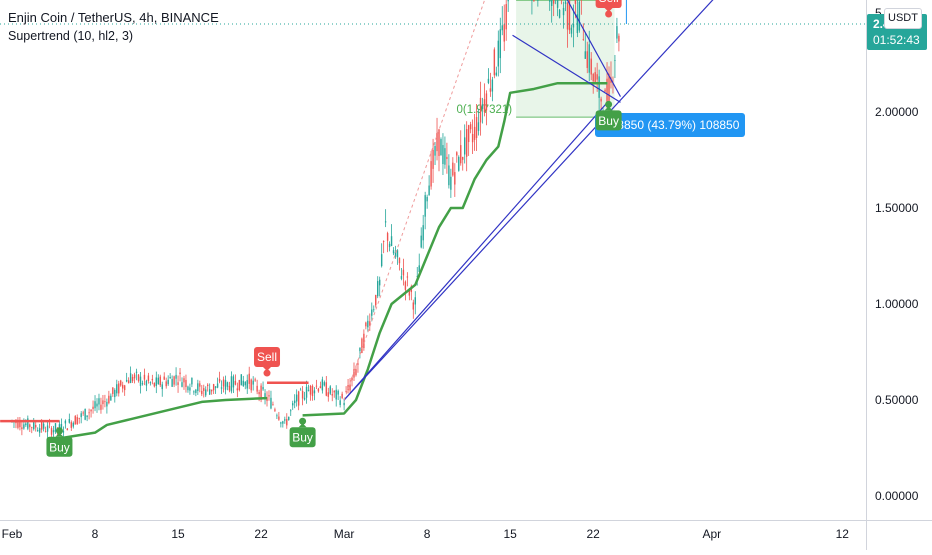 The width and height of the screenshot is (932, 555). I want to click on supertrend-up-line, so click(163, 418).